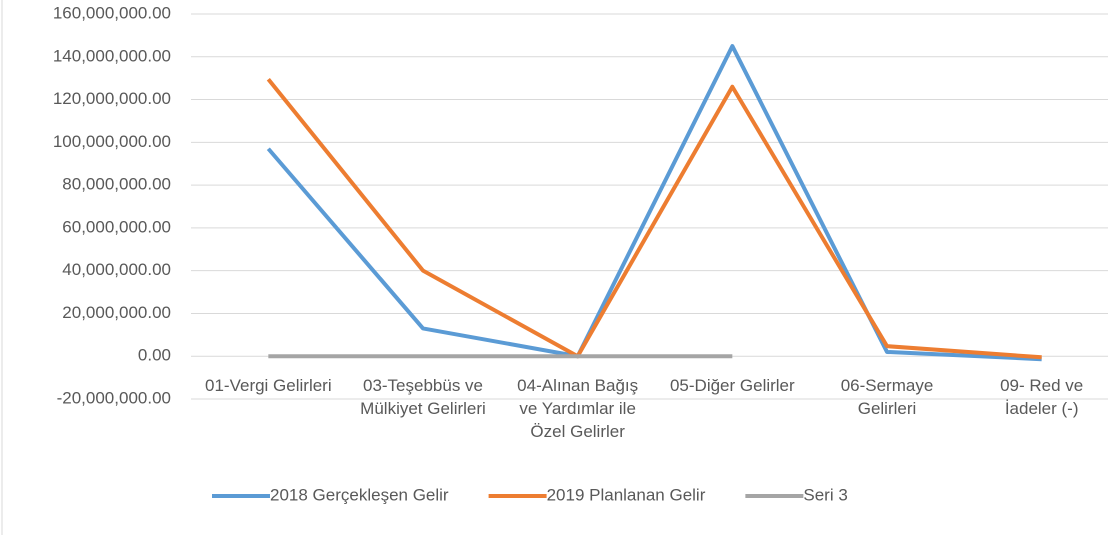 The image size is (1119, 535). I want to click on legend-label: 2019 Planlanan Gelir, so click(626, 494).